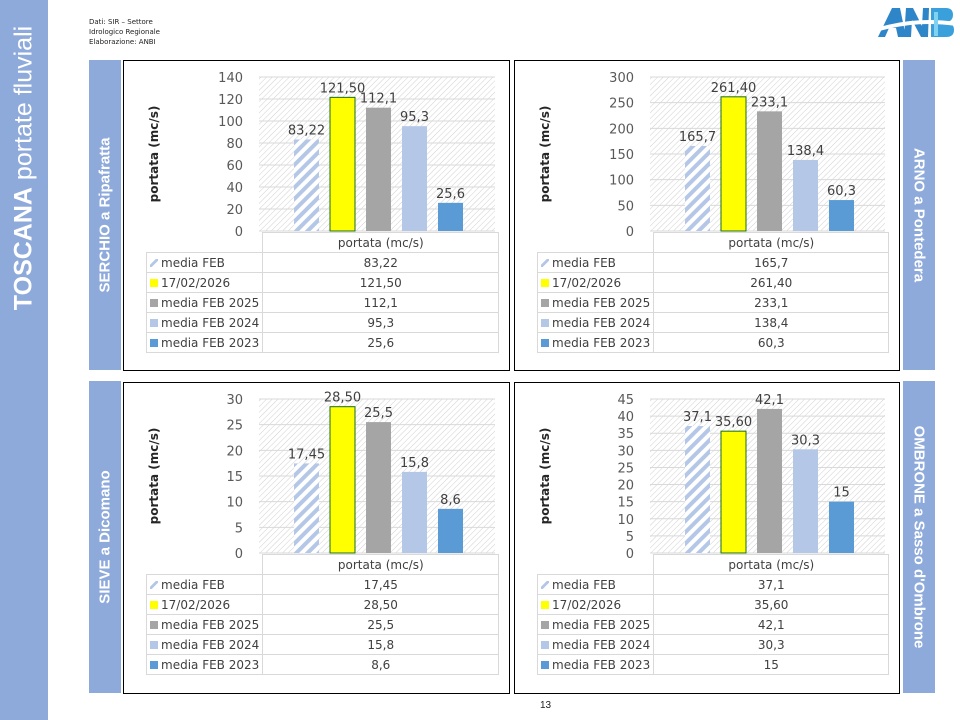  Describe the element at coordinates (771, 262) in the screenshot. I see `table-value: 165,7` at that location.